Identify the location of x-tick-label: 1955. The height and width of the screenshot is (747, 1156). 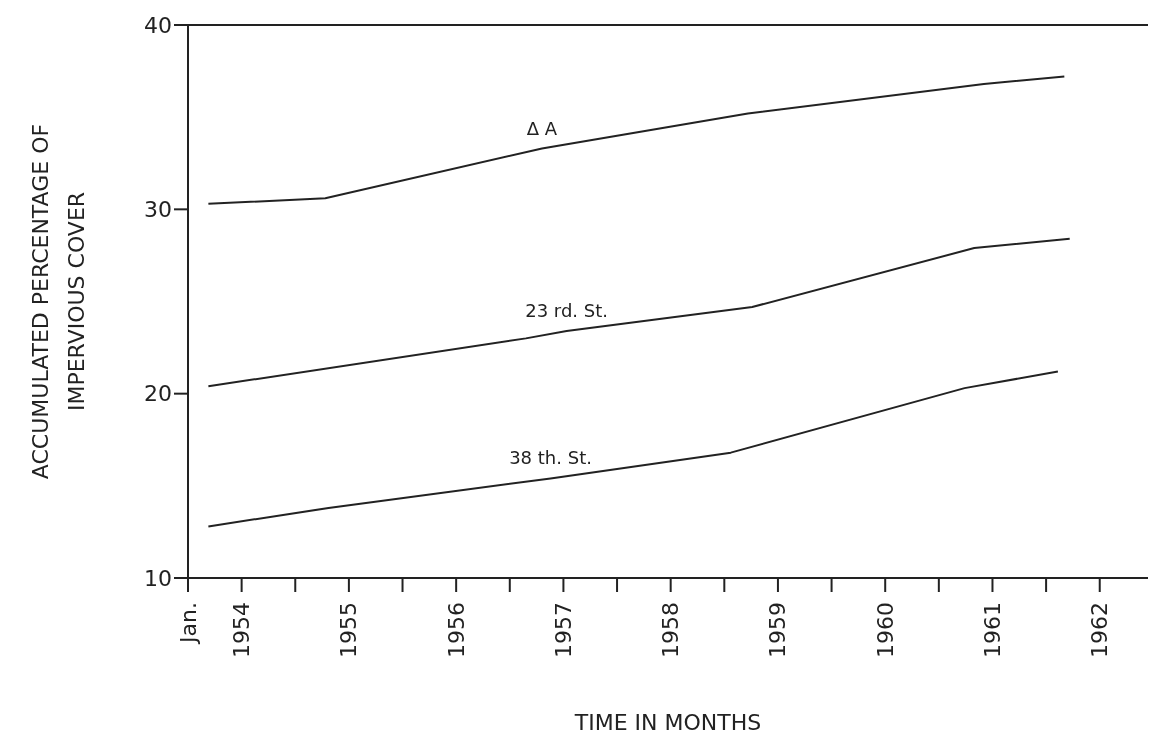
(349, 630).